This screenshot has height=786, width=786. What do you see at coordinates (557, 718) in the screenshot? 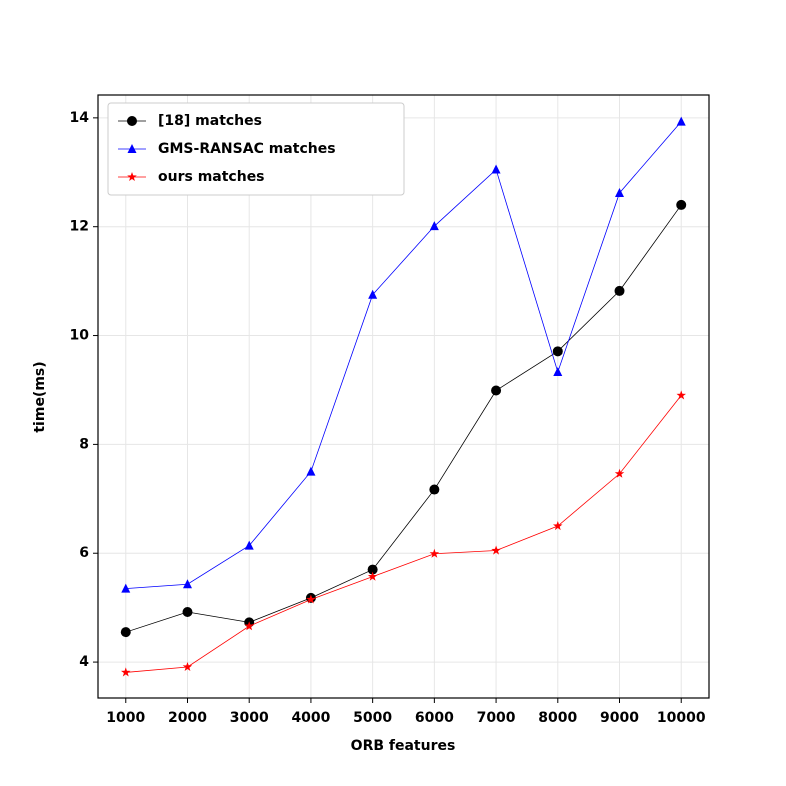
I see `x-tick-label: 8000` at bounding box center [557, 718].